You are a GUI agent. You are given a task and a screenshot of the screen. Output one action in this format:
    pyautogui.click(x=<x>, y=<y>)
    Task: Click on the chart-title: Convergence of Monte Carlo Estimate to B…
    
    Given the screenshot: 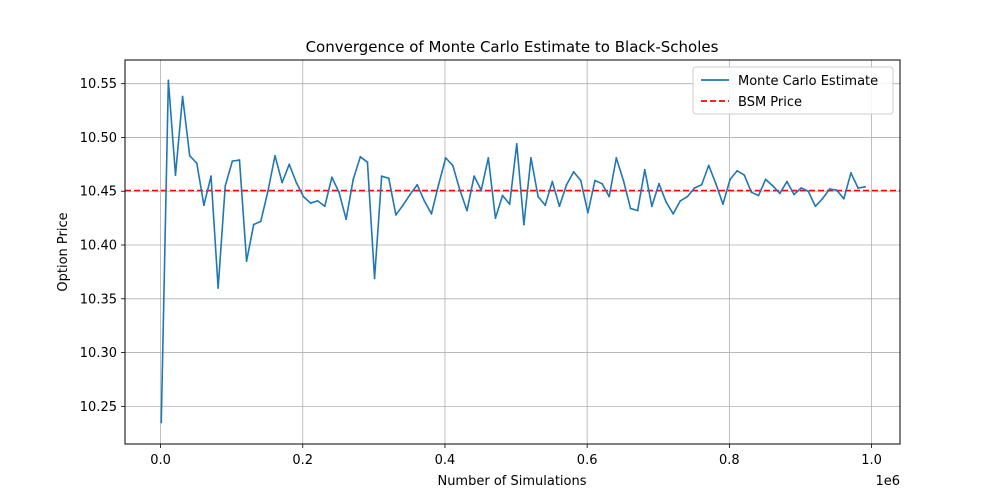 What is the action you would take?
    pyautogui.click(x=512, y=47)
    